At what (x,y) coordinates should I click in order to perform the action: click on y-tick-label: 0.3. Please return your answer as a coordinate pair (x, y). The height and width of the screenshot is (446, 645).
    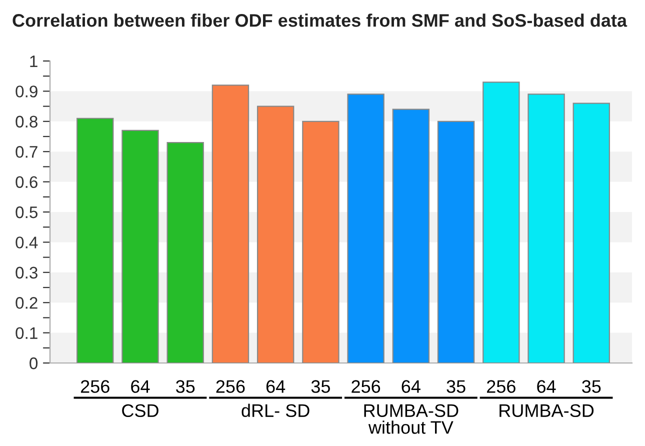
    Looking at the image, I should click on (27, 272).